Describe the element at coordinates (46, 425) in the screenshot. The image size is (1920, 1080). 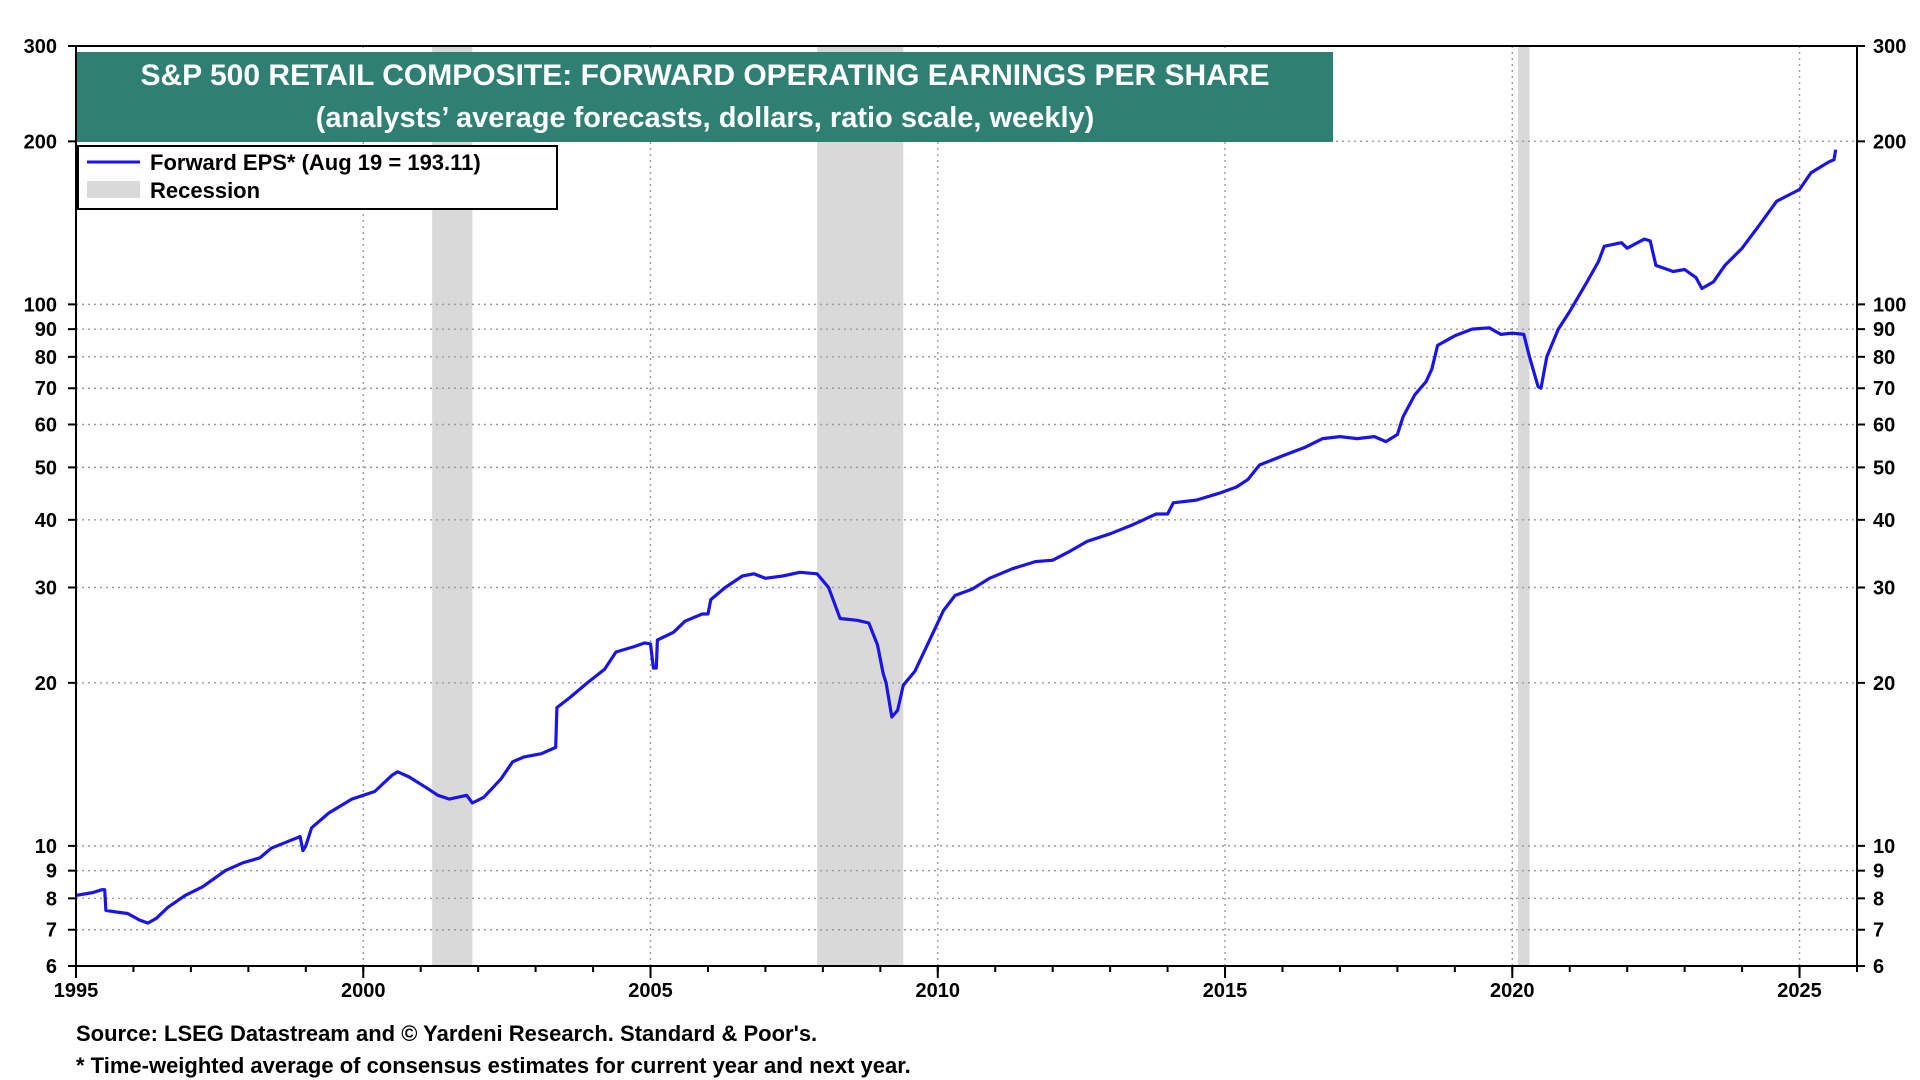
I see `left-tick-label-9: 60` at that location.